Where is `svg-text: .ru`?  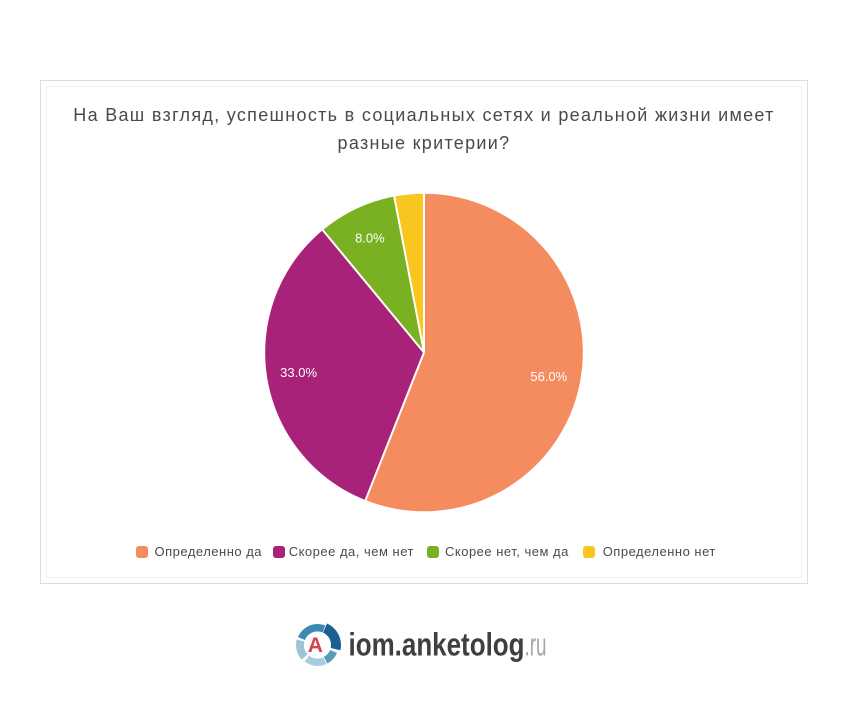 svg-text: .ru is located at coordinates (536, 645).